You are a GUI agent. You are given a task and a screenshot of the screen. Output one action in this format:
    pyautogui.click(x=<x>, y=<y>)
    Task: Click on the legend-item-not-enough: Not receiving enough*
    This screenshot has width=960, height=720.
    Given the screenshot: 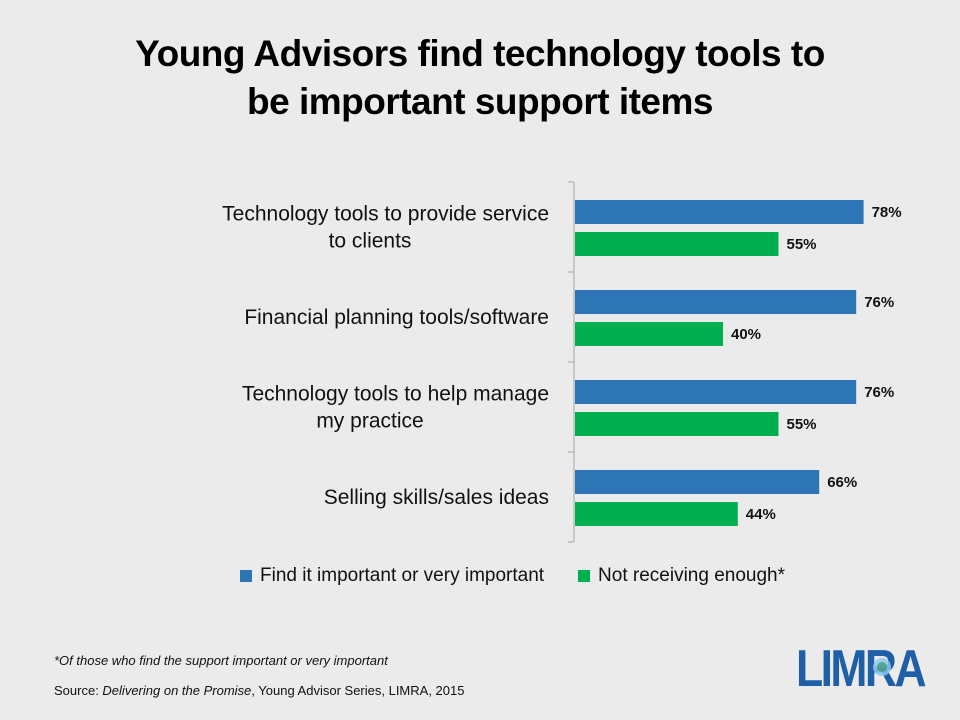 What is the action you would take?
    pyautogui.click(x=681, y=576)
    